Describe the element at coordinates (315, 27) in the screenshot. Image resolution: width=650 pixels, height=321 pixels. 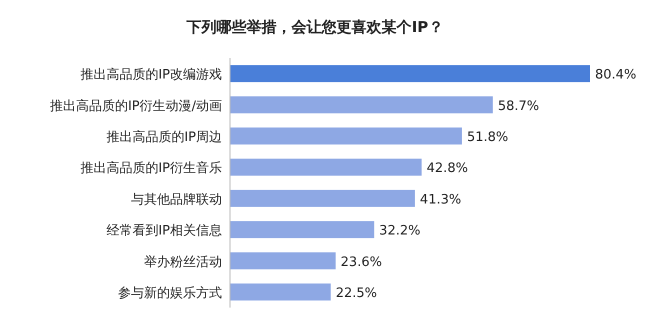
I see `chart-title: 下列哪些举措，会让您更喜欢某个IP？` at that location.